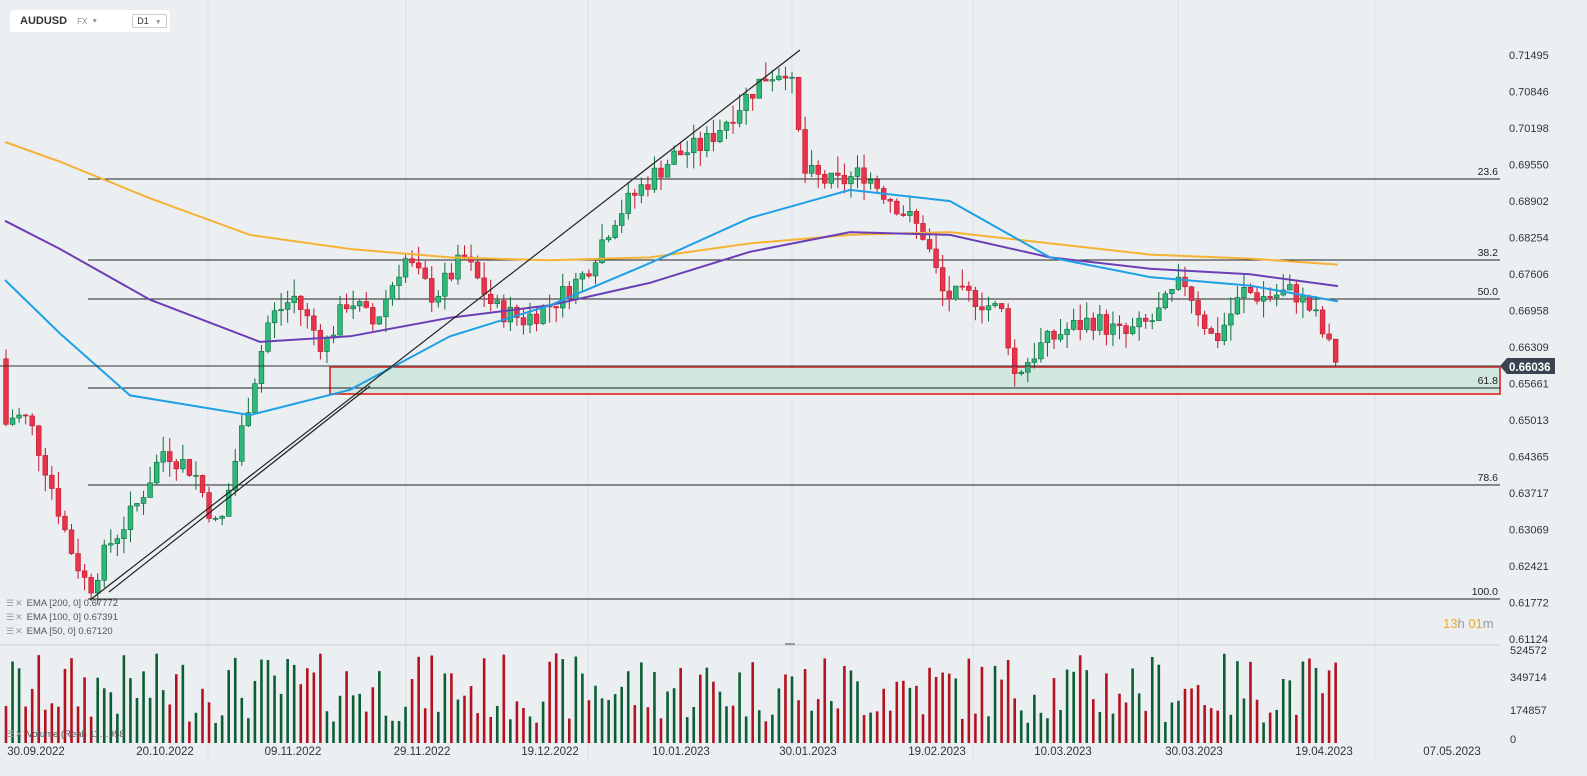 The height and width of the screenshot is (776, 1587). What do you see at coordinates (59, 631) in the screenshot?
I see `indicator-ema-50: ☰✕ EMA [50, 0] 0.67120` at bounding box center [59, 631].